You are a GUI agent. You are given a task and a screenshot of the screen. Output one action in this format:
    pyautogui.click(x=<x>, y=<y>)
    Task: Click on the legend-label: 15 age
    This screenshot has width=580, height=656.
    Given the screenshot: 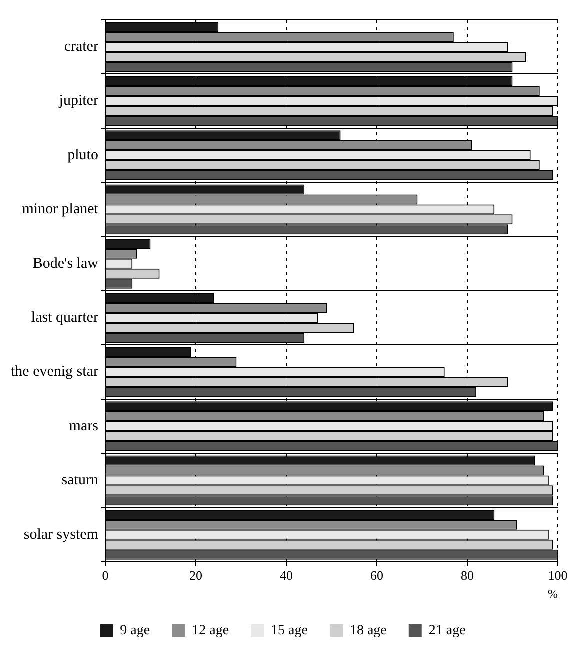 What is the action you would take?
    pyautogui.click(x=289, y=631)
    